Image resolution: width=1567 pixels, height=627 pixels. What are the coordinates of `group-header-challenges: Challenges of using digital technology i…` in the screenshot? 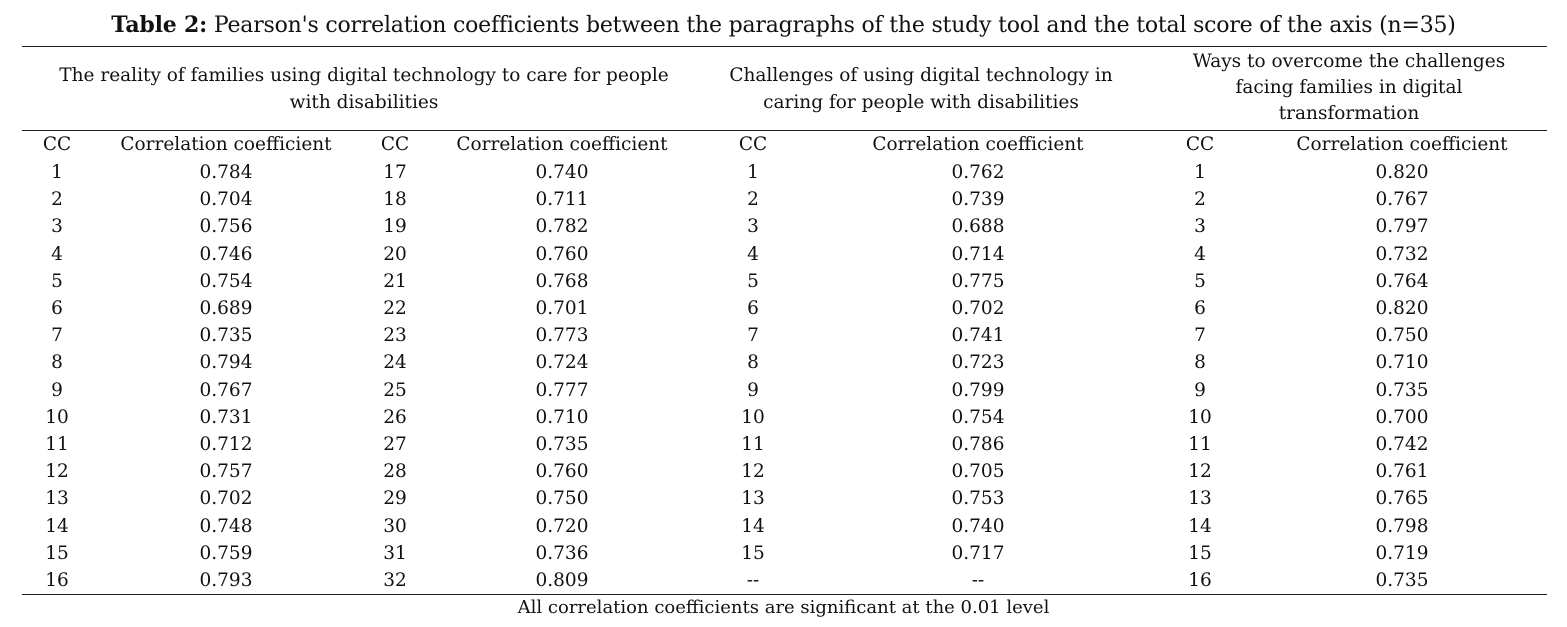 It's located at (921, 89).